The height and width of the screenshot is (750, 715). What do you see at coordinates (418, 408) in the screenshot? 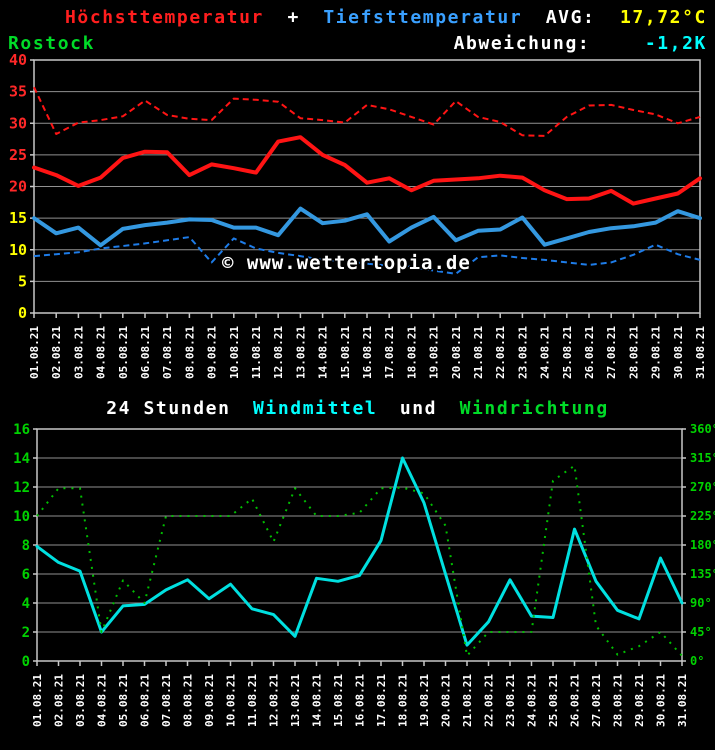
I see `wind-title-und: und` at bounding box center [418, 408].